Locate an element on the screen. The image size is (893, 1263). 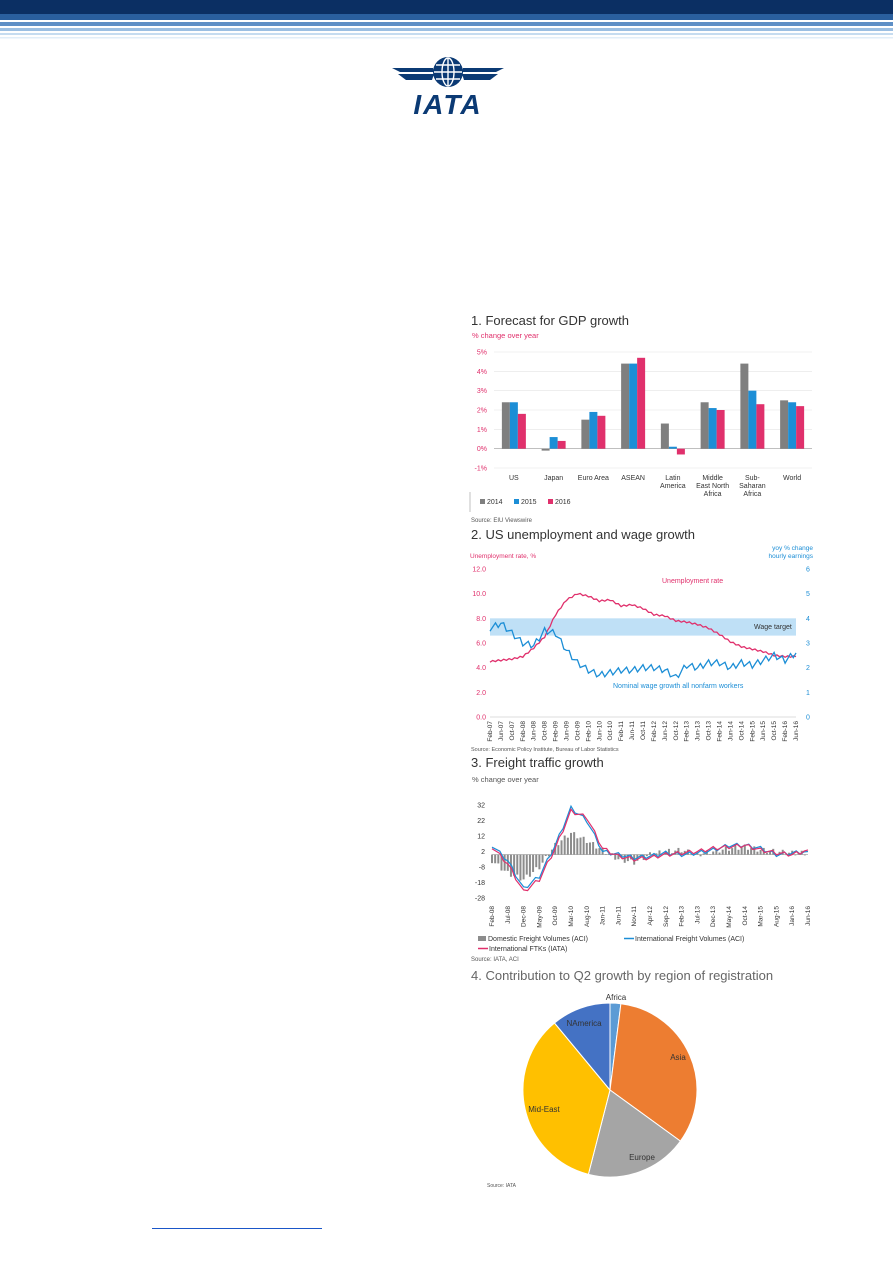
chart1-category-label: Middle is located at coordinates (712, 478).